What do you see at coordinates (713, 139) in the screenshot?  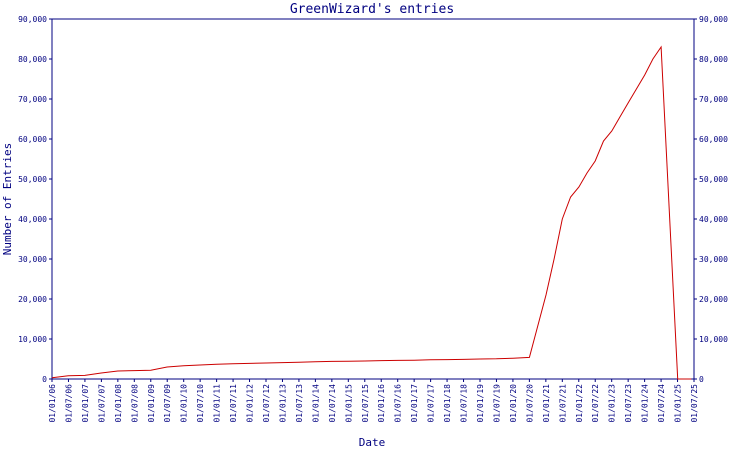 I see `y-tick-label-right: 60,000` at bounding box center [713, 139].